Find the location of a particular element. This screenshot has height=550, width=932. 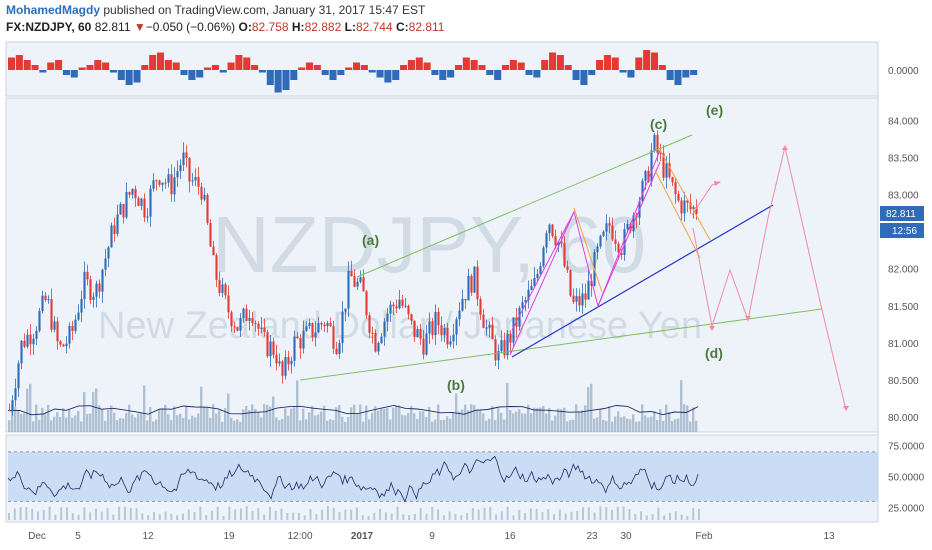

x-tick-label: 2017 is located at coordinates (362, 536).